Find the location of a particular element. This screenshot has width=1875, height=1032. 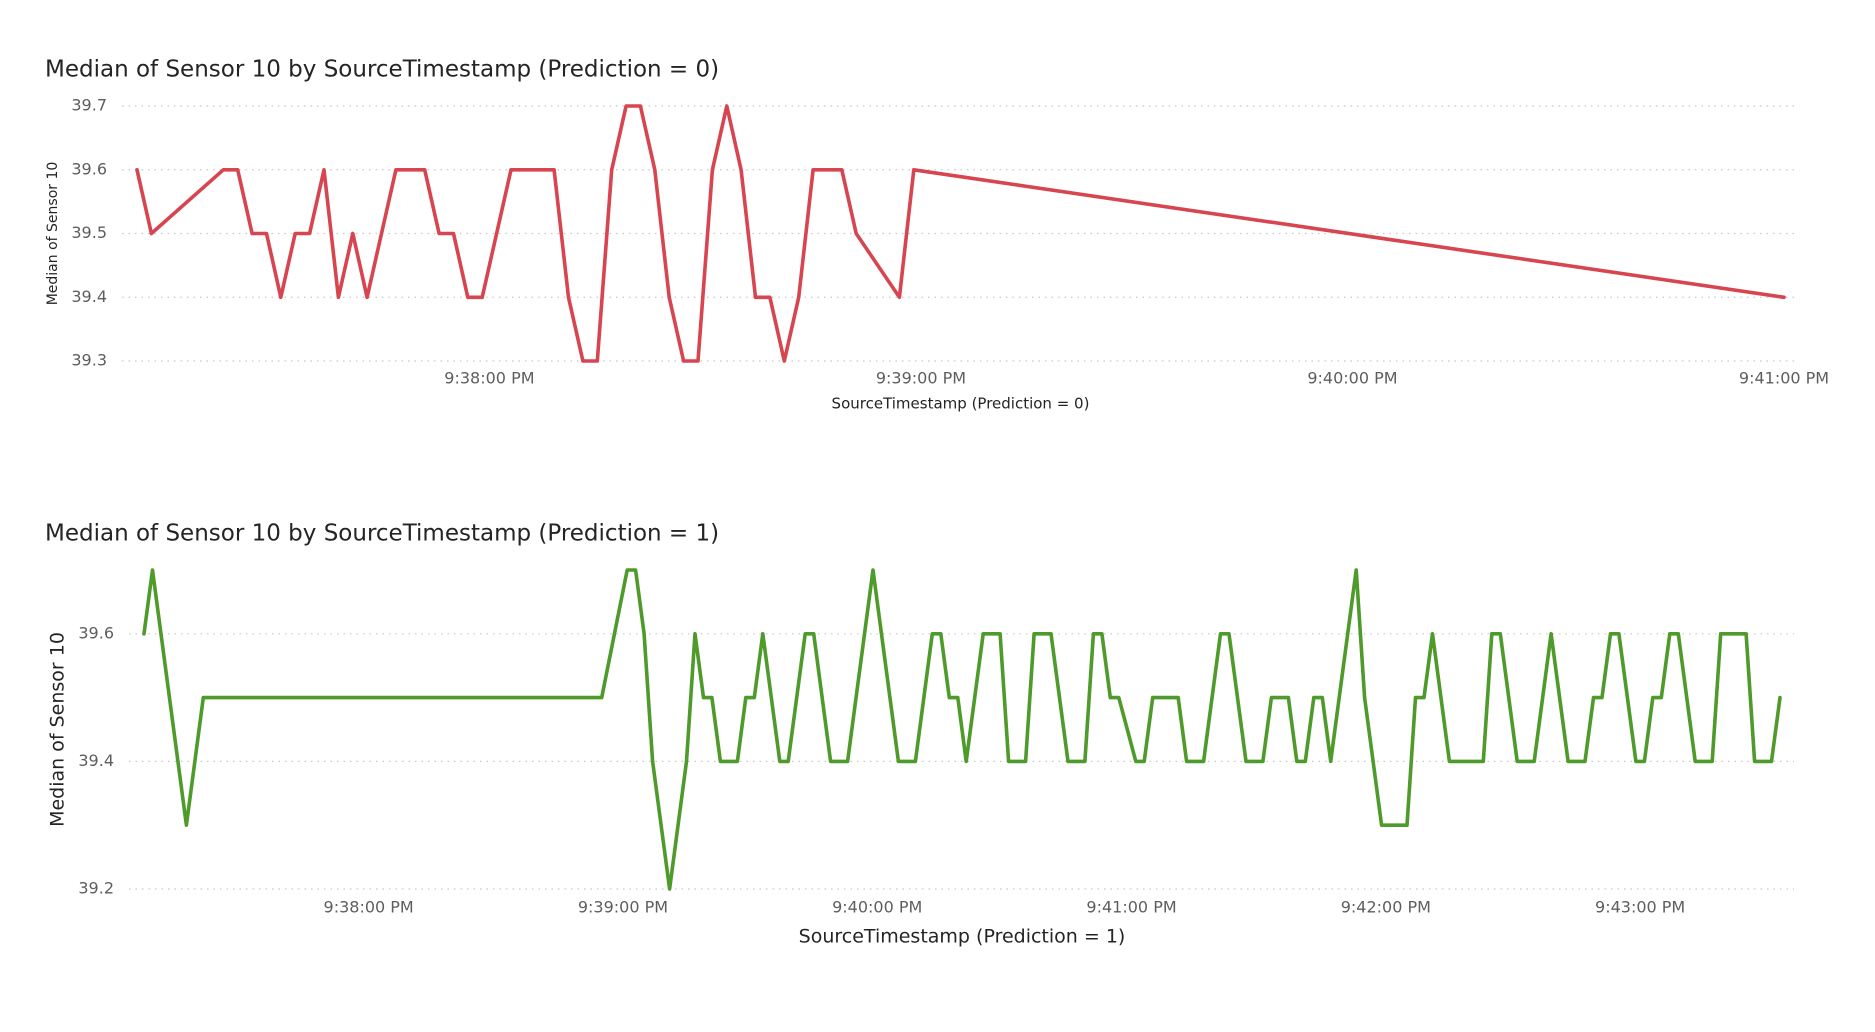

y-tick-label: 39.5 is located at coordinates (89, 232).